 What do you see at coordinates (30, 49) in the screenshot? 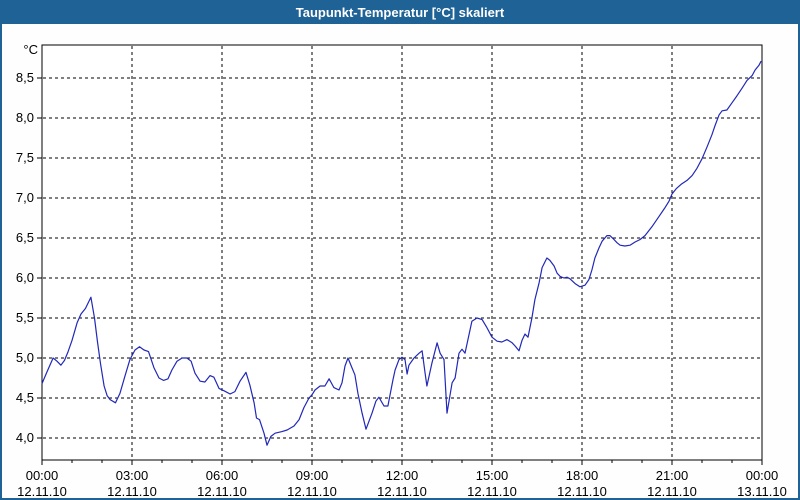
I see `y-axis-unit-label: °C` at bounding box center [30, 49].